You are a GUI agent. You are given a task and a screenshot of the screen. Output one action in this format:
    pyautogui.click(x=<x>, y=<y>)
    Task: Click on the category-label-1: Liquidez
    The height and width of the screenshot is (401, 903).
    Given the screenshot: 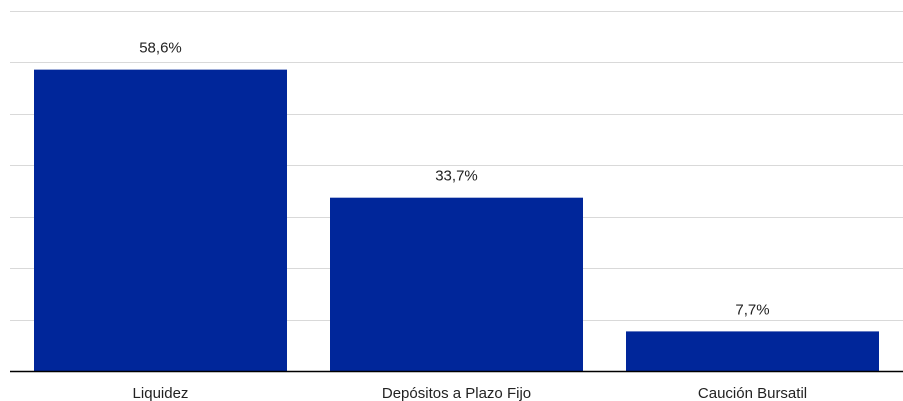 What is the action you would take?
    pyautogui.click(x=161, y=393)
    